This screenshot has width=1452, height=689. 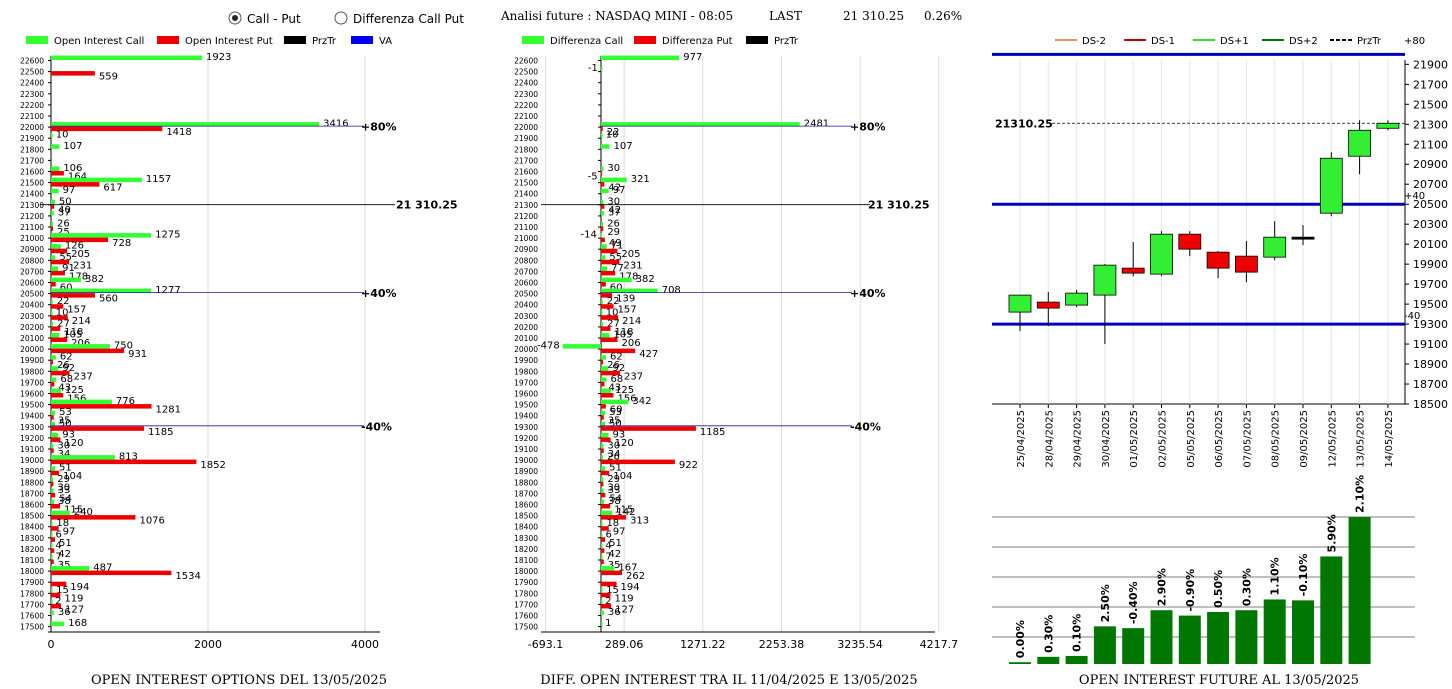 I want to click on call-value-label: 168, so click(x=77, y=623).